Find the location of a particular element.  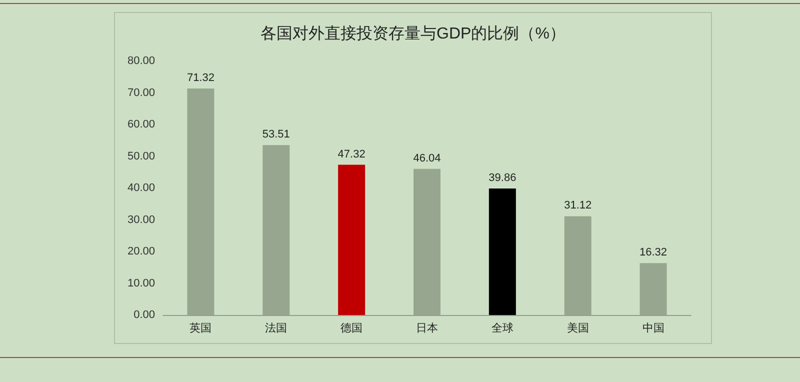

chart-title: 各国对外直接投资存量与GDP的比例（%） is located at coordinates (413, 33).